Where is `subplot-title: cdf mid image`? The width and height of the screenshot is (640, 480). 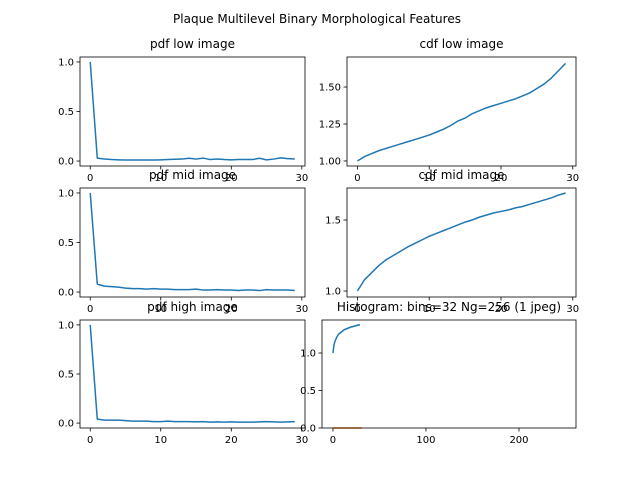
subplot-title: cdf mid image is located at coordinates (461, 175).